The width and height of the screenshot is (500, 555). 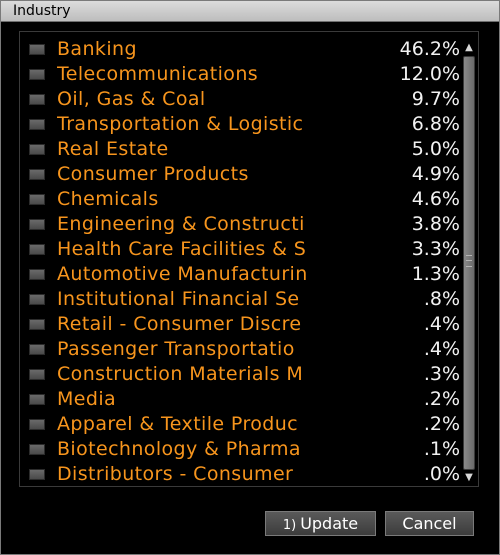 I want to click on industry-row: Retail - Consumer Discre .4%, so click(x=240, y=324).